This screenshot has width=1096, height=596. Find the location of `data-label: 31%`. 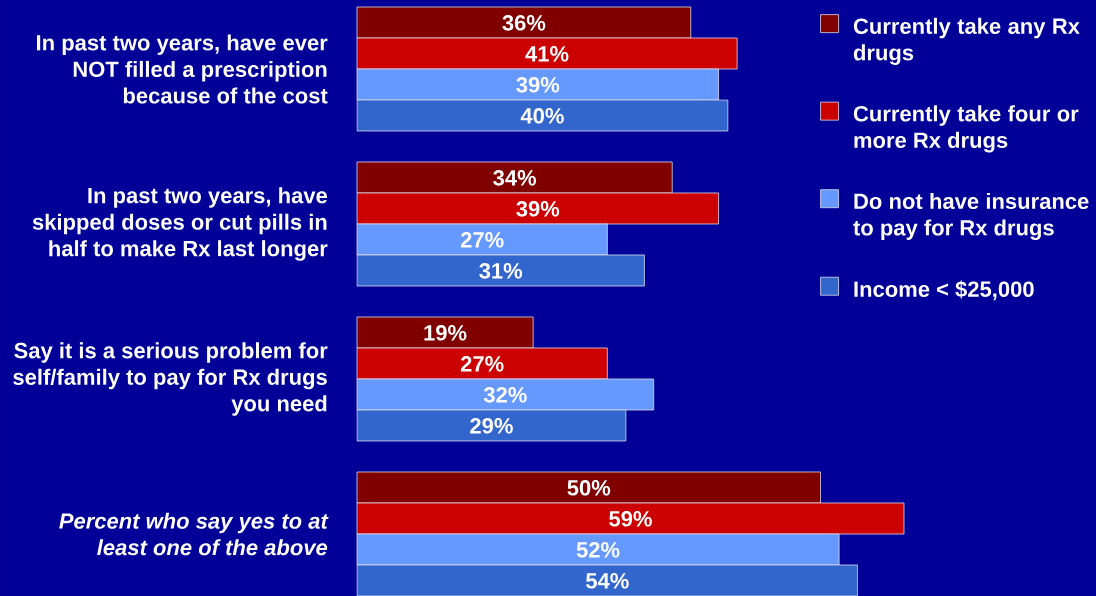

data-label: 31% is located at coordinates (501, 271).